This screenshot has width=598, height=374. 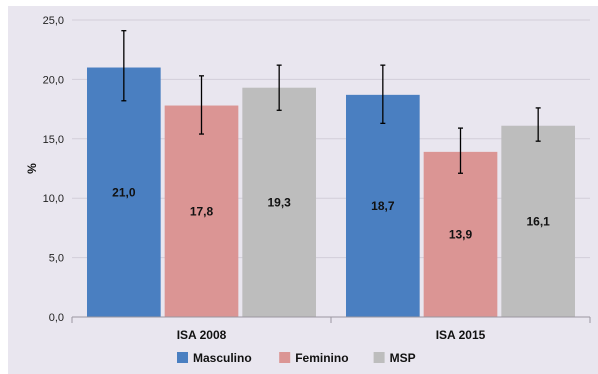 What do you see at coordinates (53, 140) in the screenshot?
I see `y-tick-label: 15,0` at bounding box center [53, 140].